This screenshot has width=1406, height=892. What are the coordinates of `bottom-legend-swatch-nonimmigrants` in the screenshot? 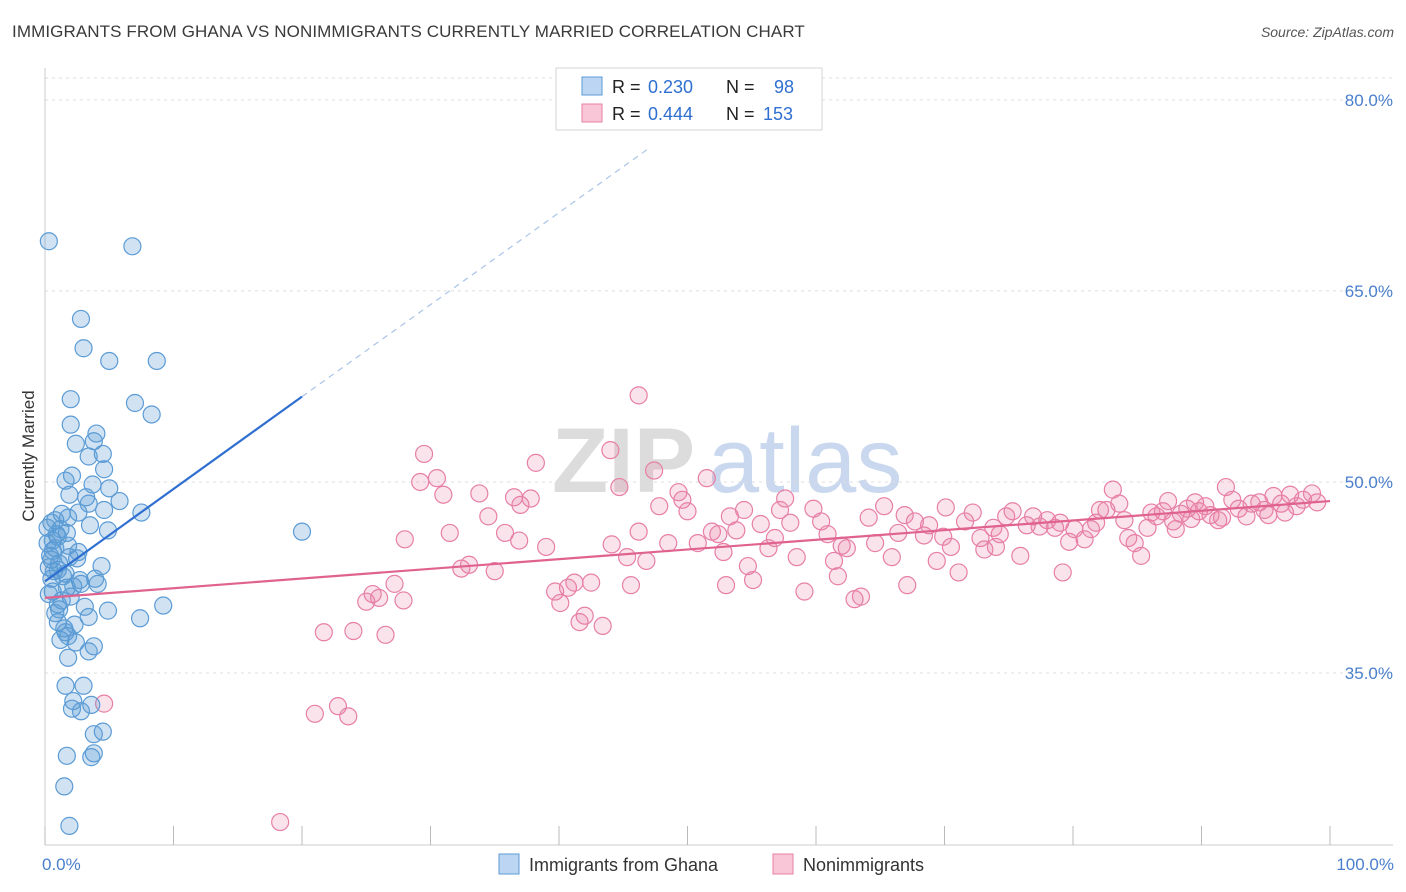 It's located at (783, 864).